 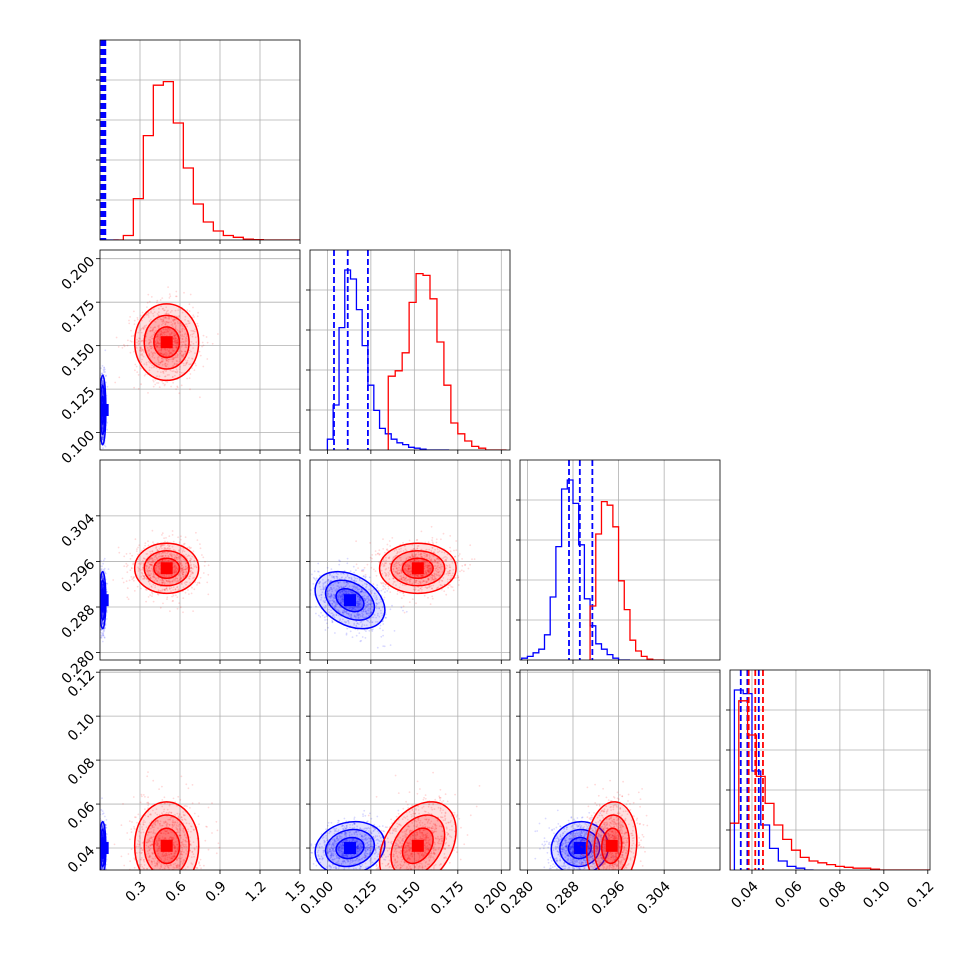 I want to click on panel-frame, so click(x=200, y=350).